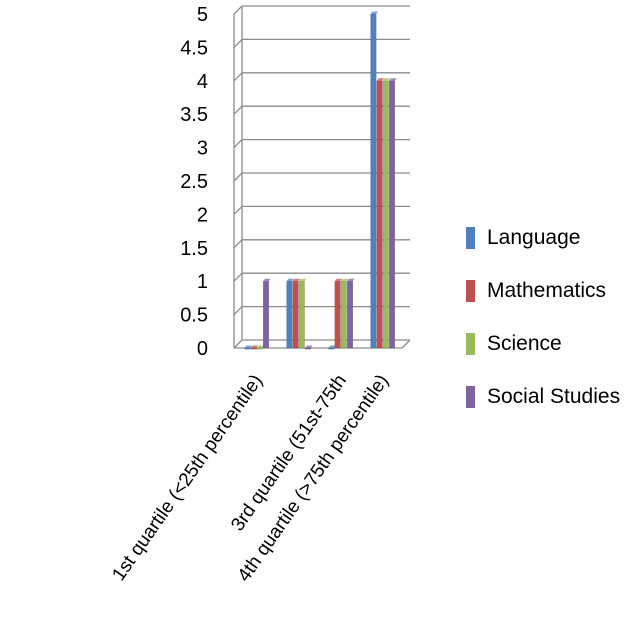  I want to click on y-tick-label: 2, so click(202, 215).